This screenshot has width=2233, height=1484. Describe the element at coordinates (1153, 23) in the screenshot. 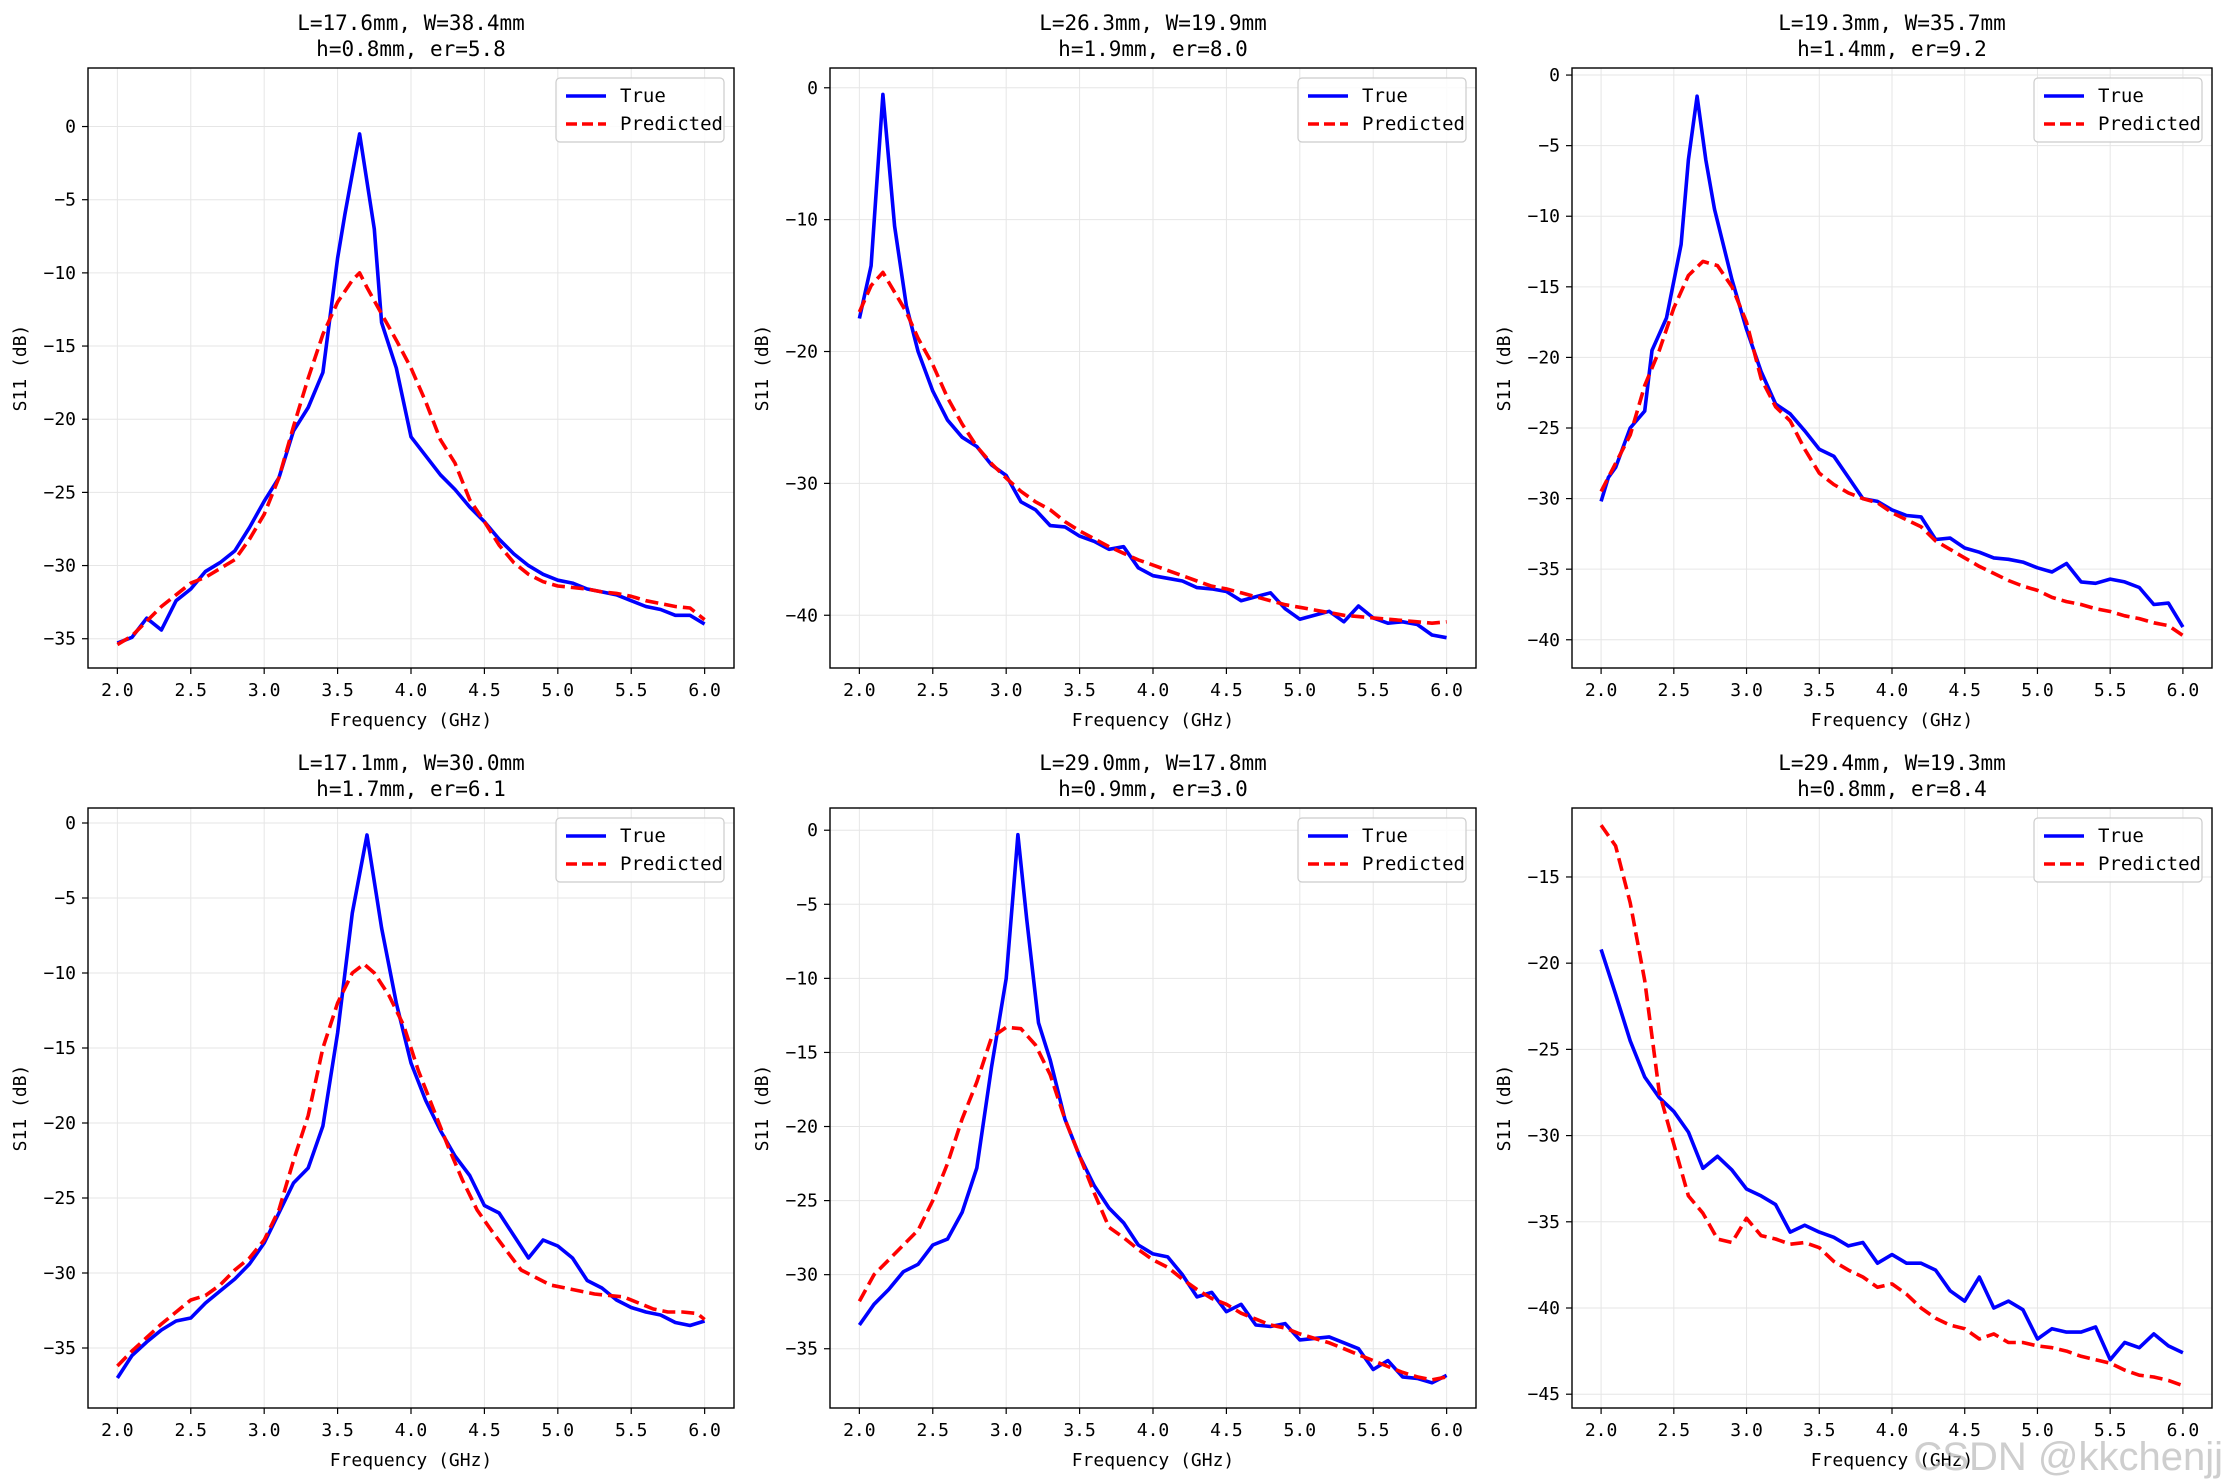

I see `chart-title-line-1: L=26.3mm, W=19.9mm` at that location.